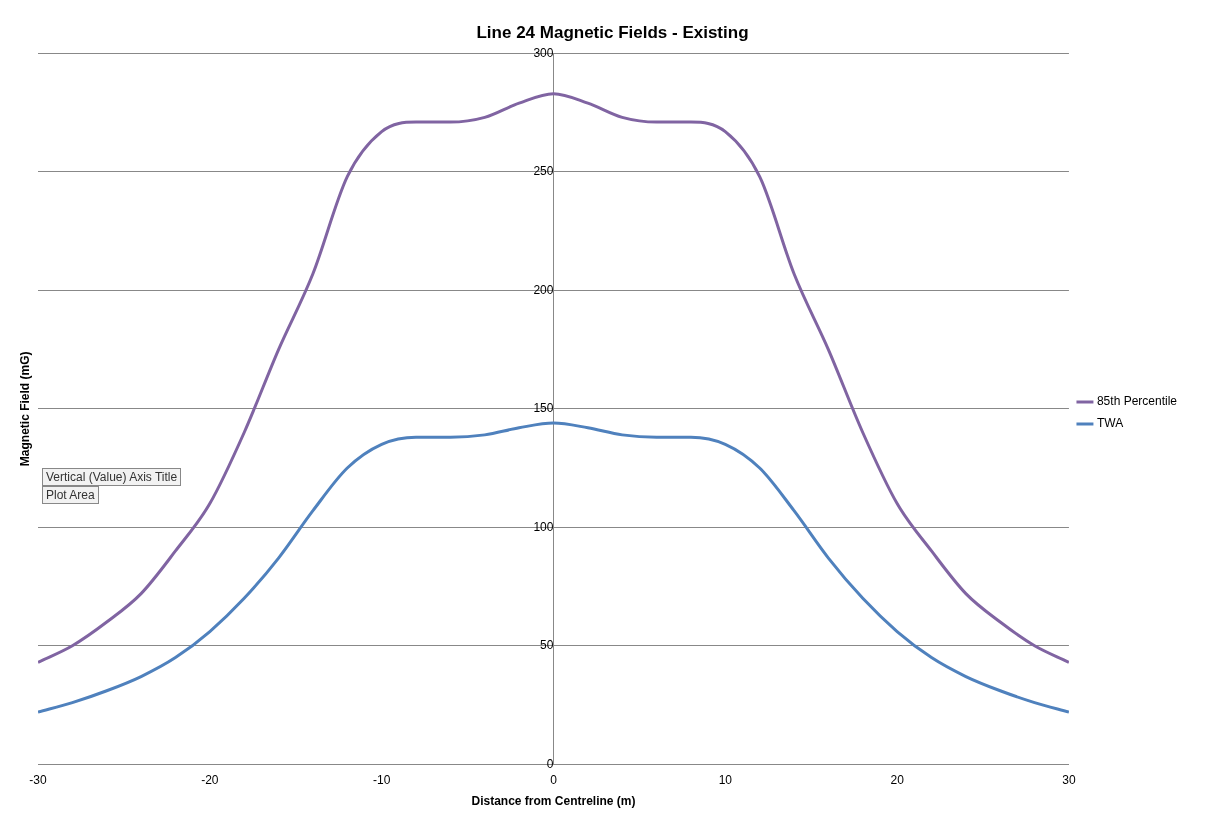 The width and height of the screenshot is (1205, 826). Describe the element at coordinates (550, 763) in the screenshot. I see `y-tick-label: 0` at that location.